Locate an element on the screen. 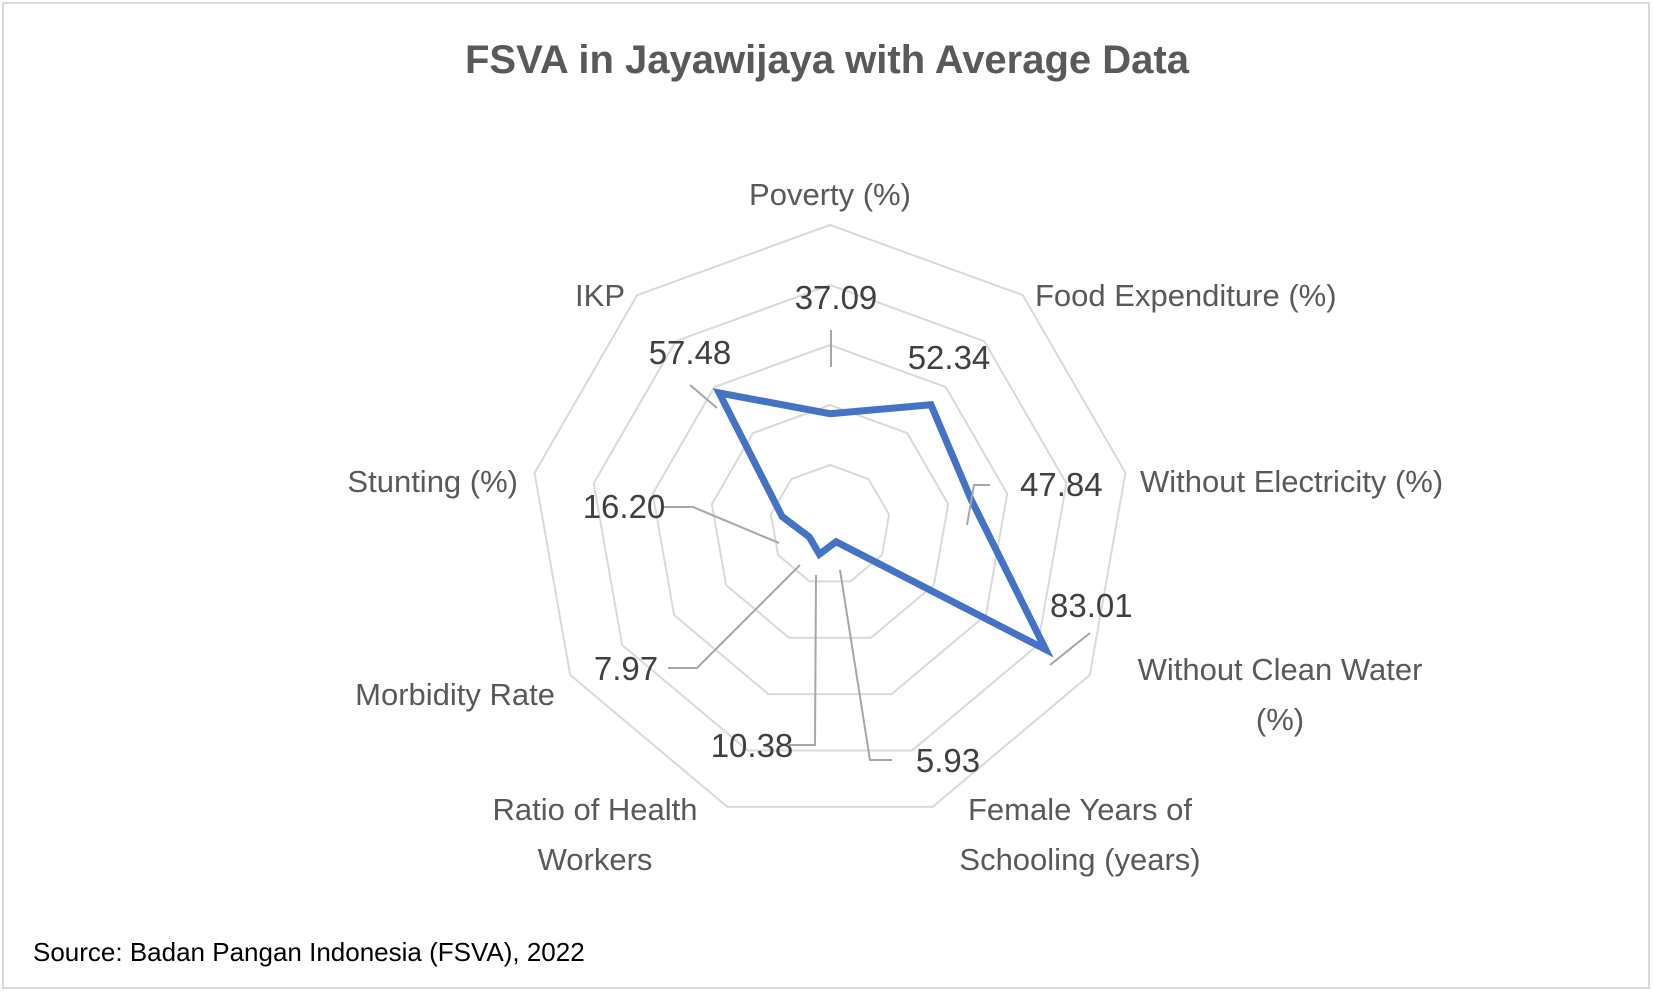 The width and height of the screenshot is (1654, 993). data-label-2: 47.84 is located at coordinates (1061, 484).